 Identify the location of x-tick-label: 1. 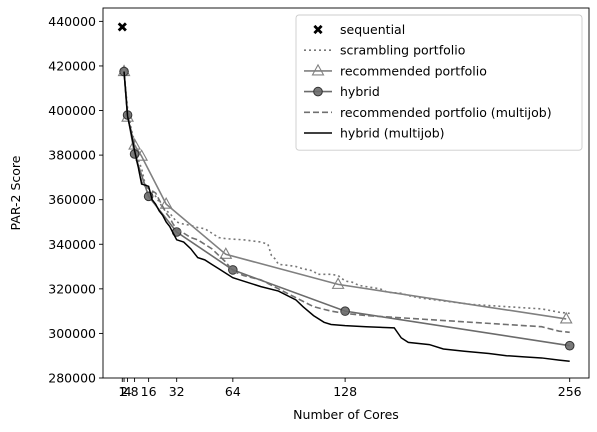
(122, 391).